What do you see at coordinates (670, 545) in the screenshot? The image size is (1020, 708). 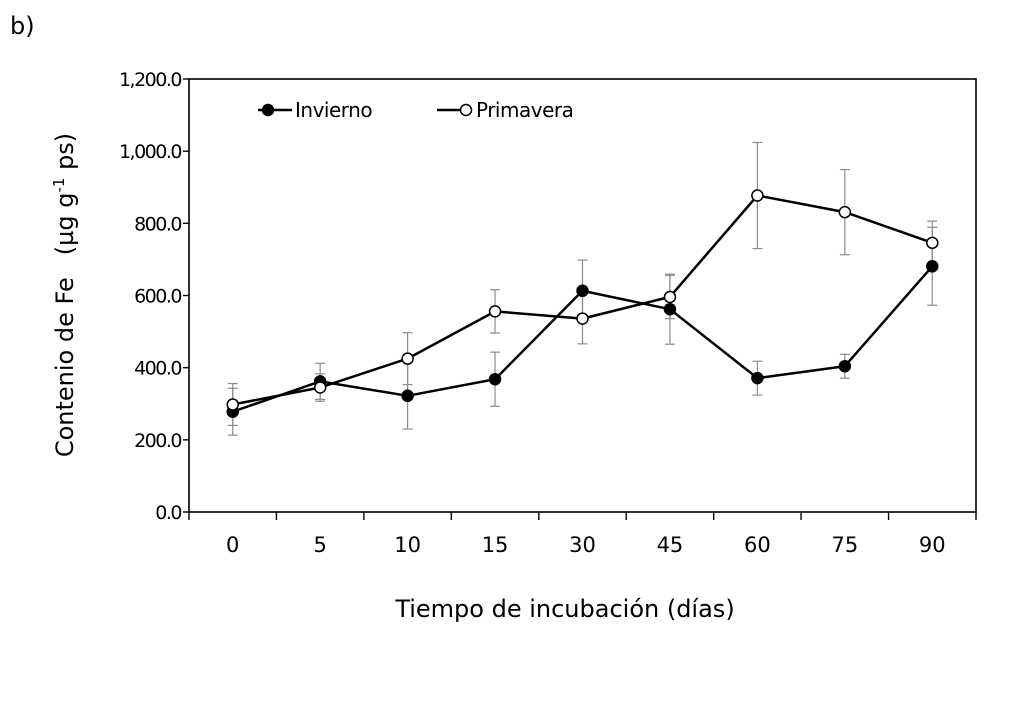 I see `x-tick-label-5: 45` at bounding box center [670, 545].